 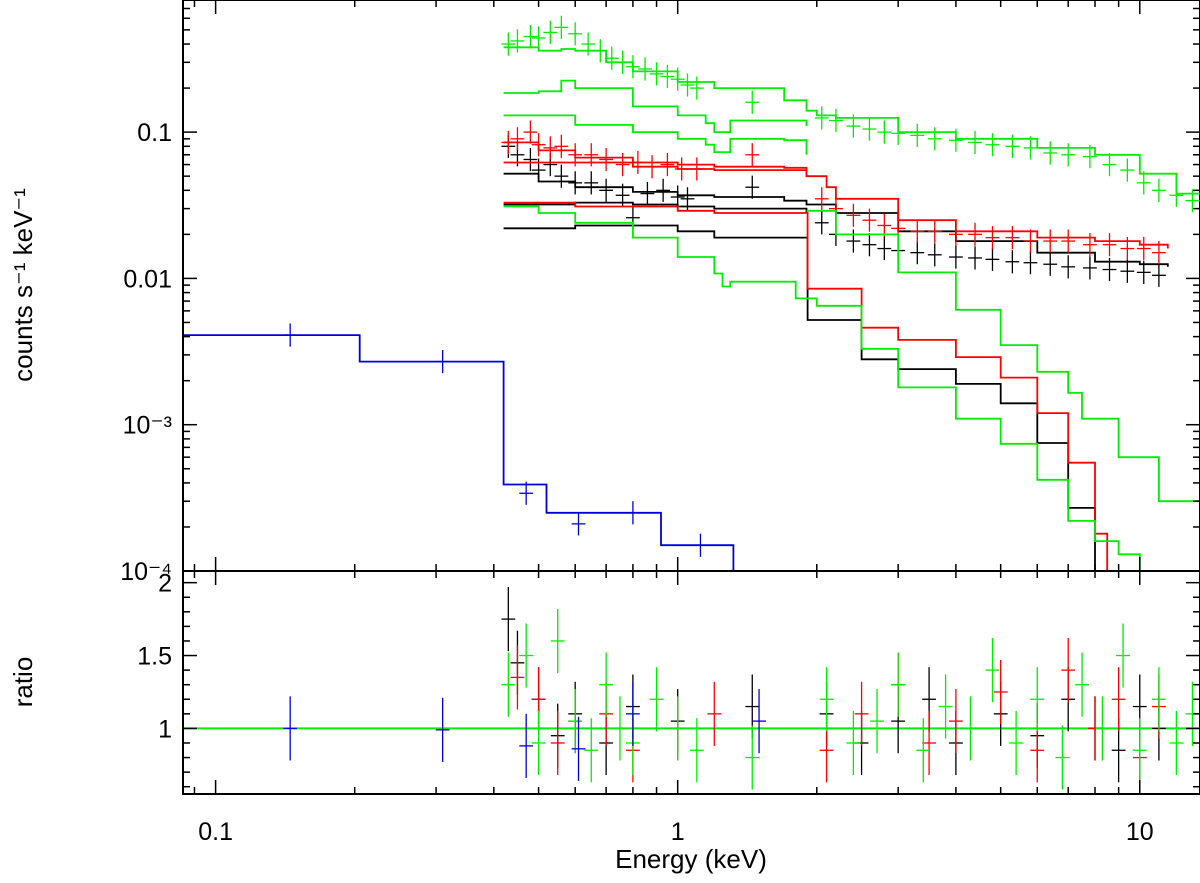 What do you see at coordinates (165, 729) in the screenshot?
I see `ratio-y-tick-label: 1` at bounding box center [165, 729].